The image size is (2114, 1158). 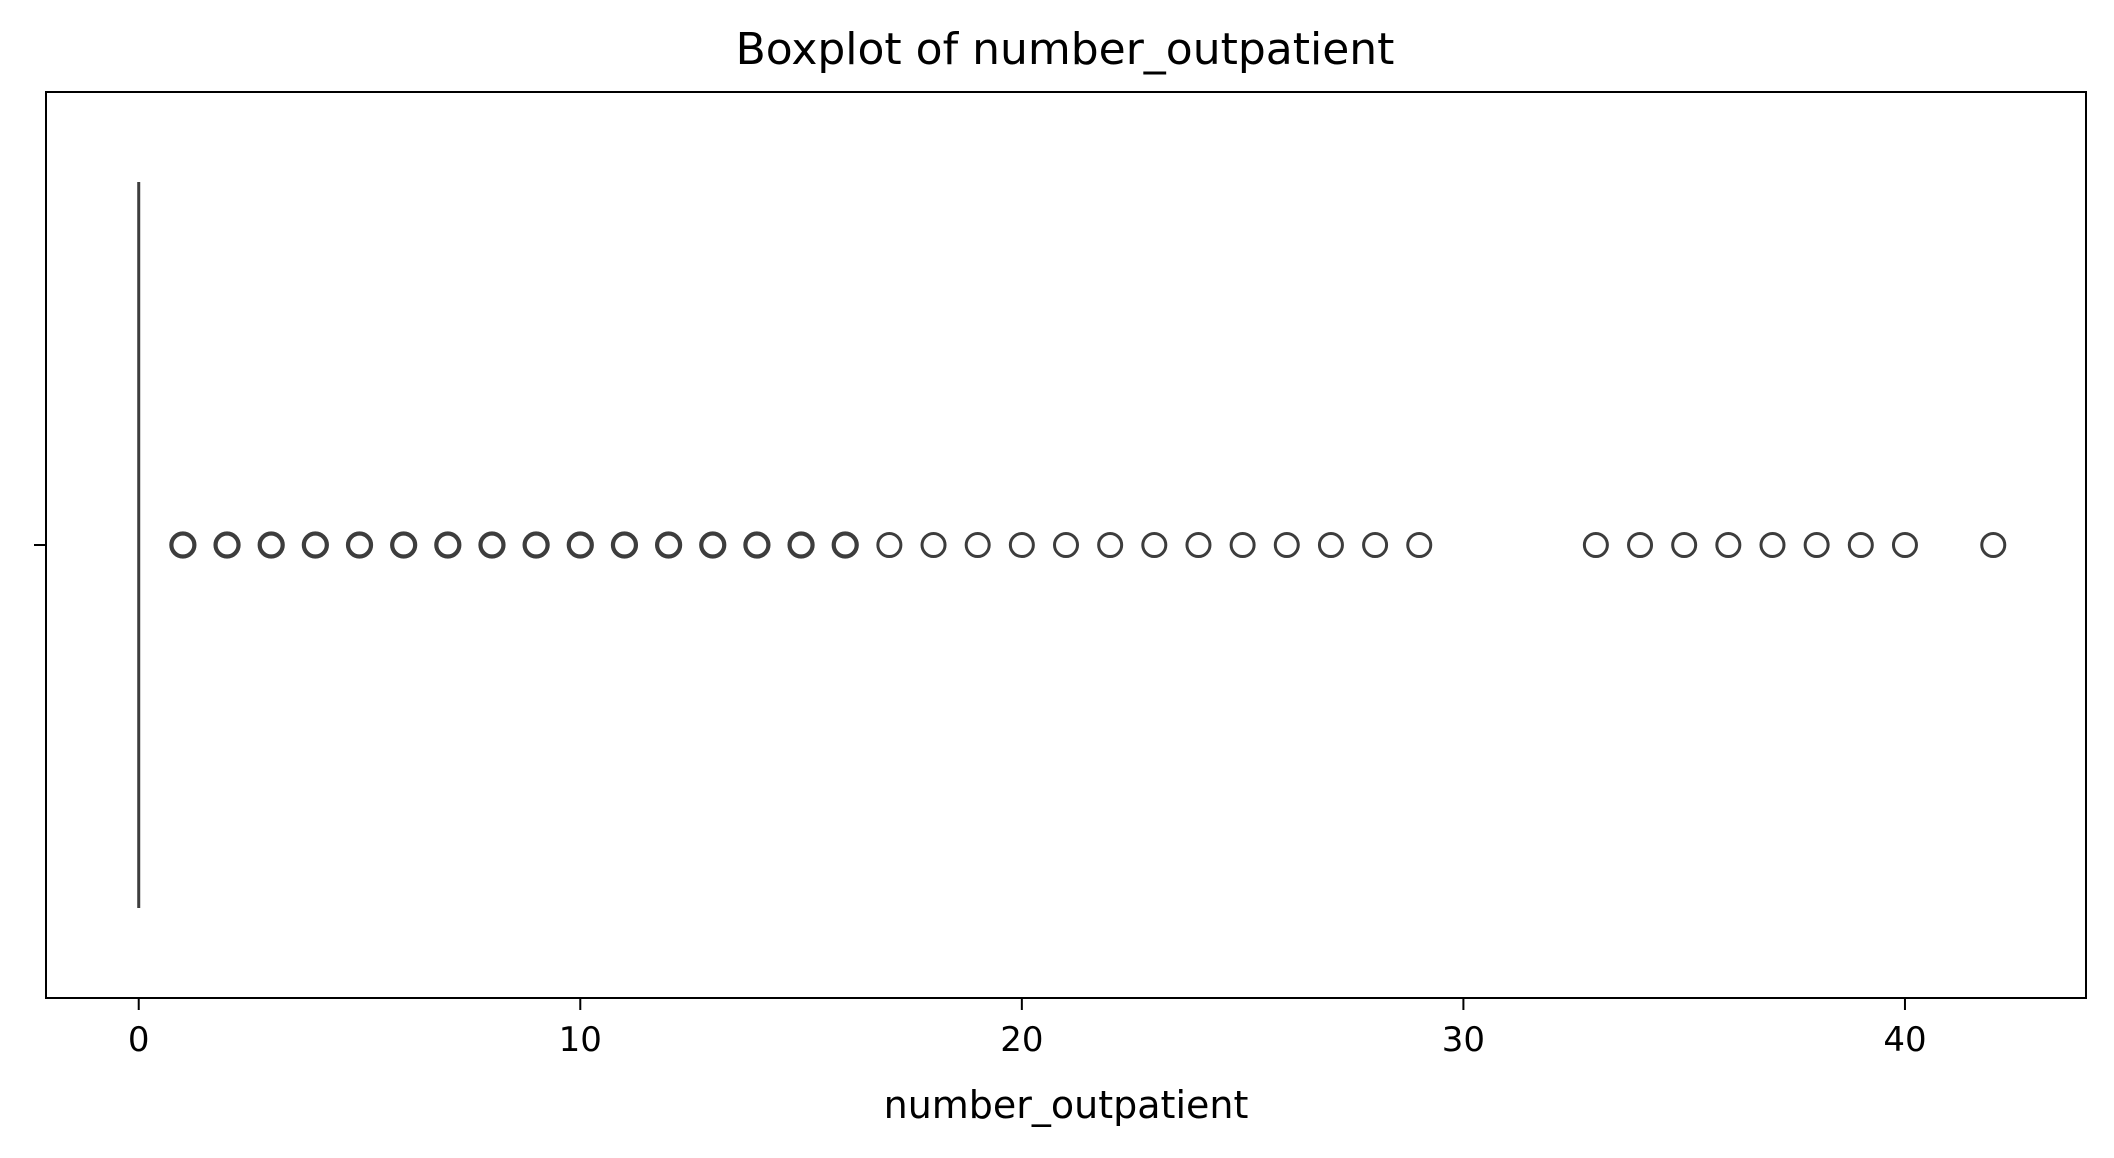 I want to click on x-tick-label: 20, so click(x=1021, y=1040).